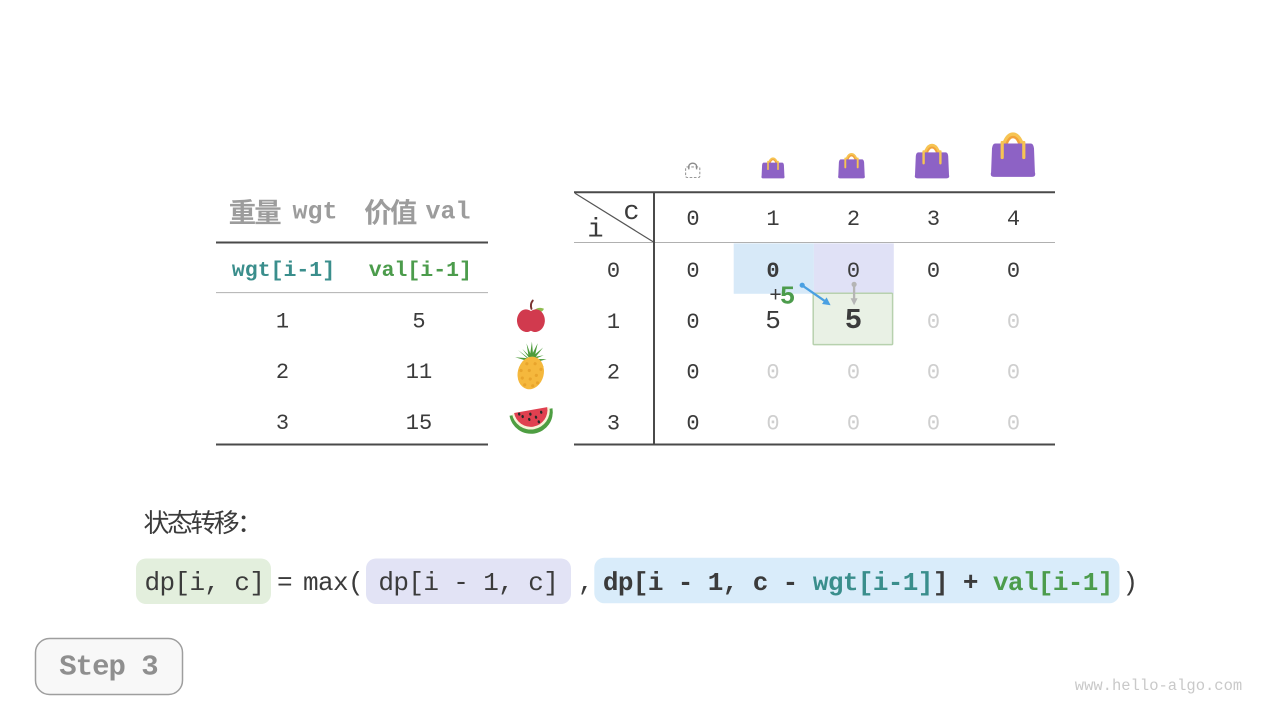 The width and height of the screenshot is (1280, 720). I want to click on svg-text: wgt, so click(314, 212).